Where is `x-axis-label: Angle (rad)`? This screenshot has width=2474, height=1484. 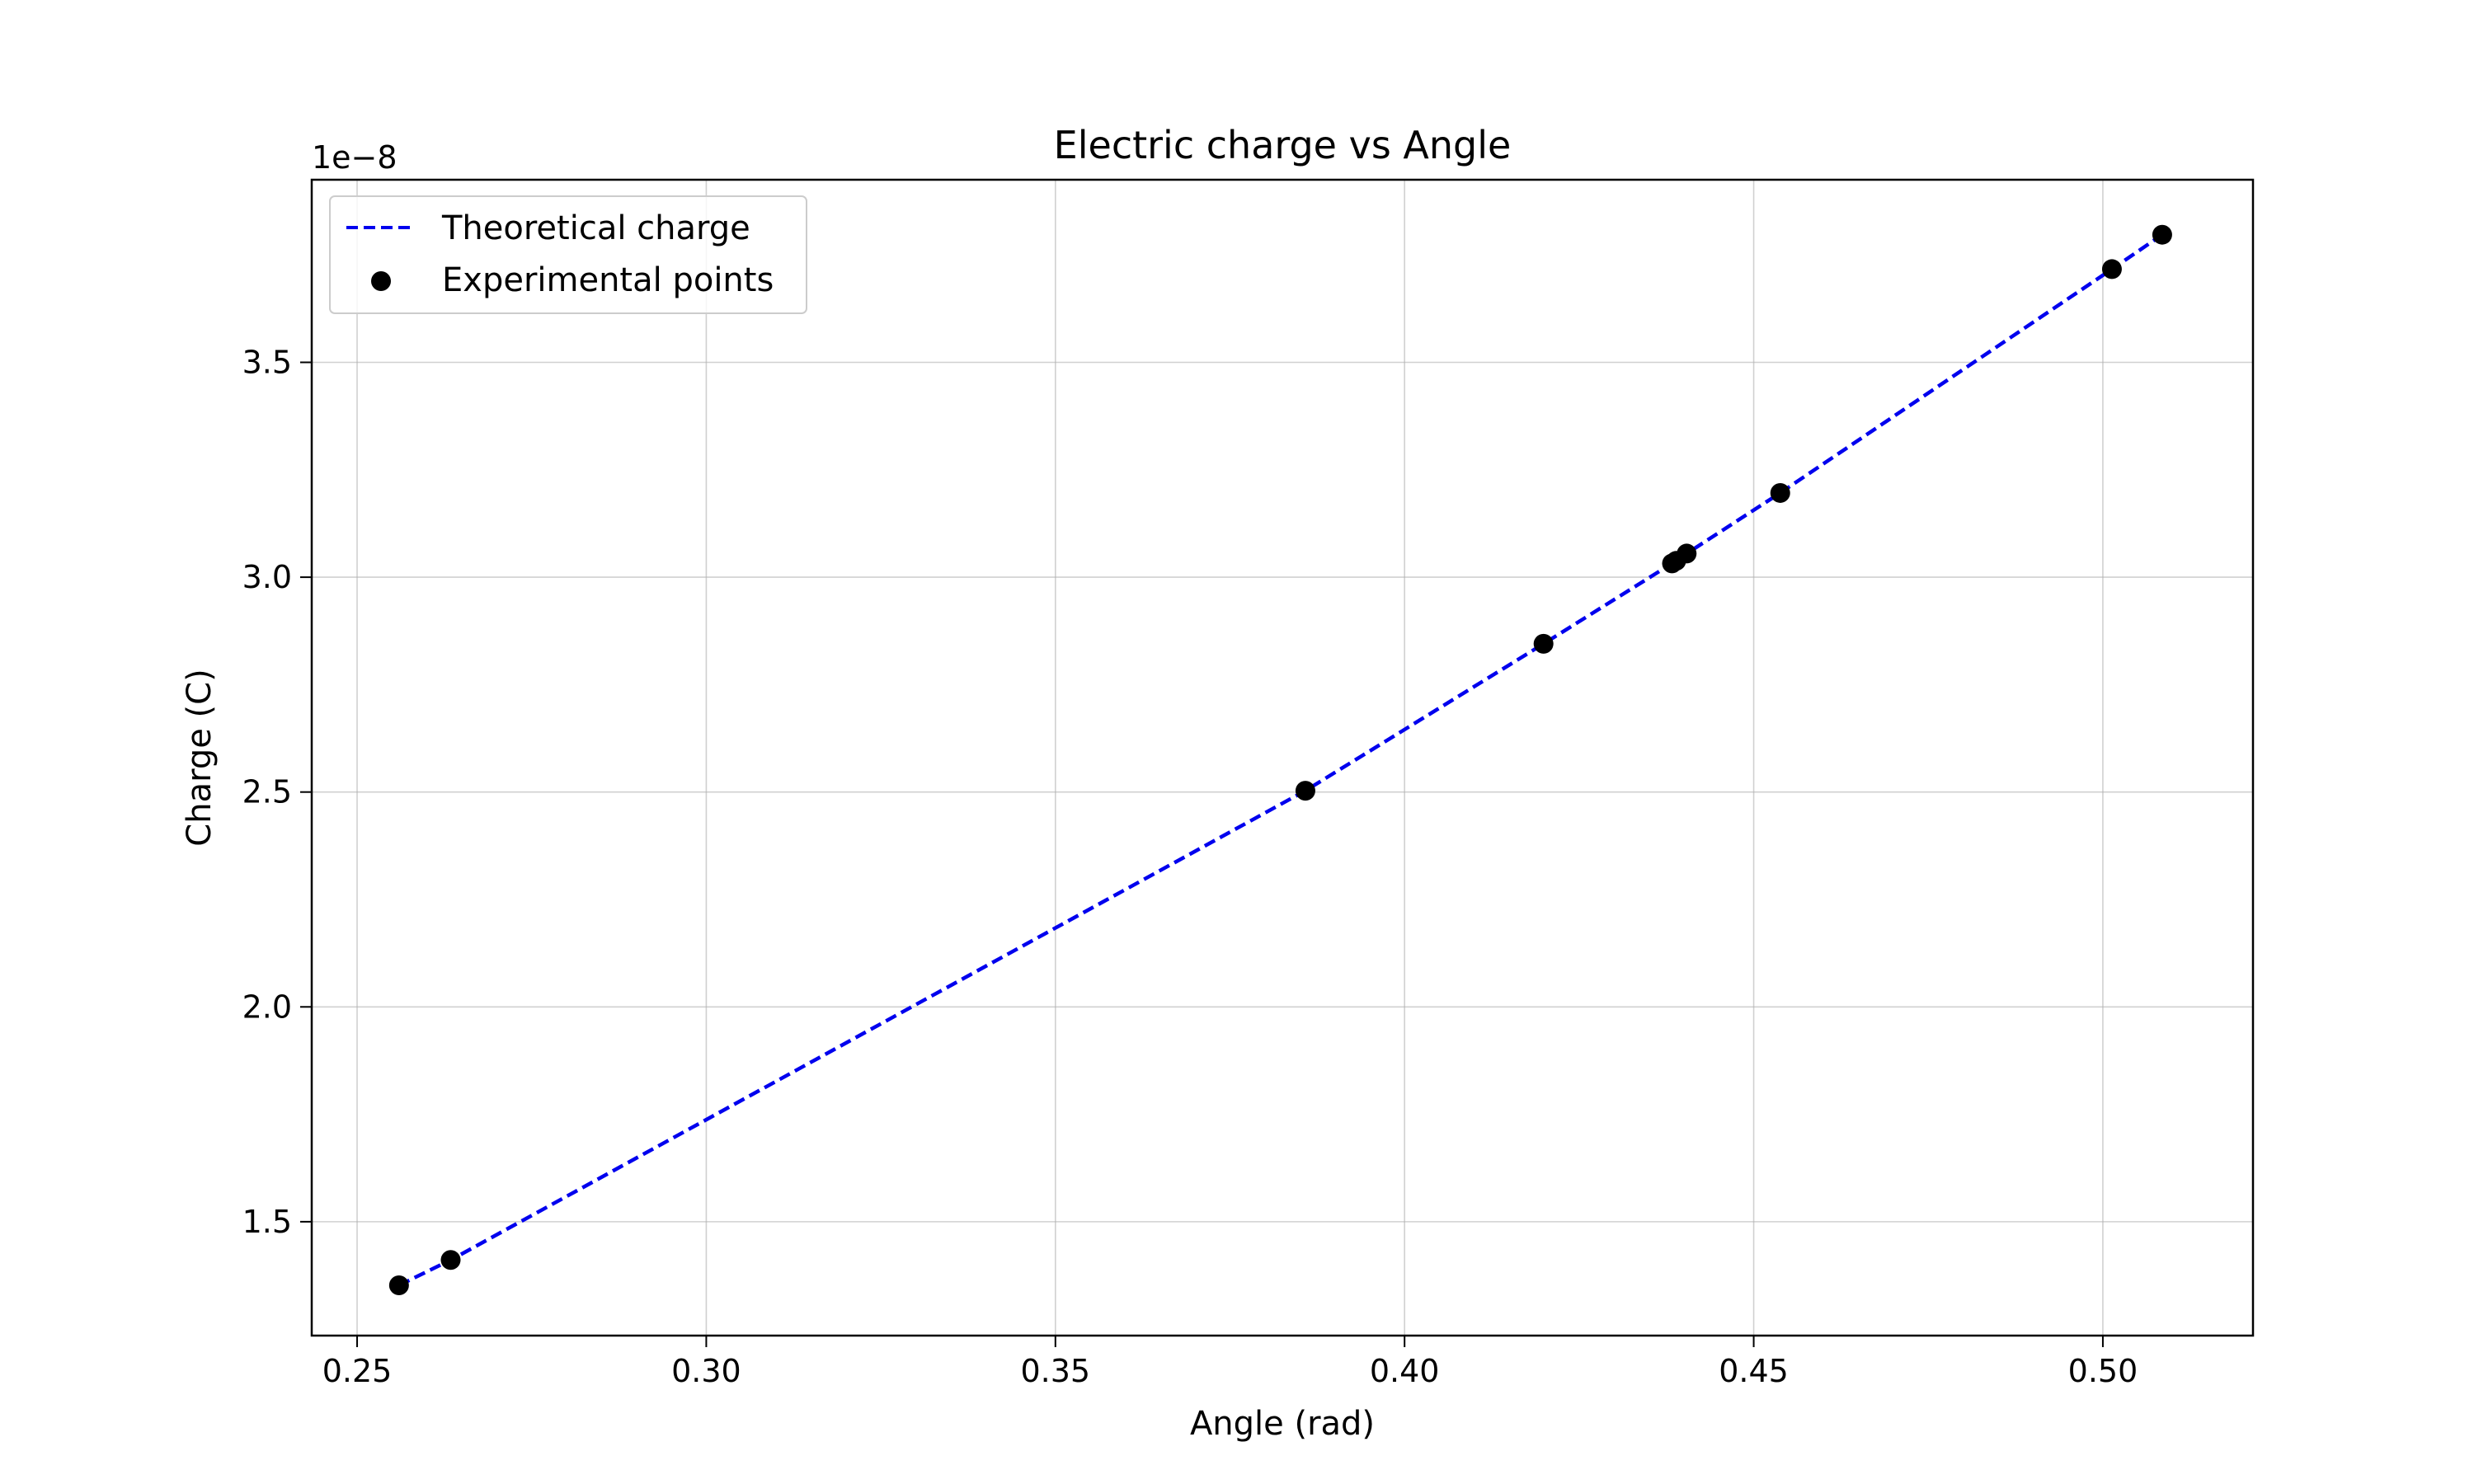
x-axis-label: Angle (rad) is located at coordinates (1282, 1424).